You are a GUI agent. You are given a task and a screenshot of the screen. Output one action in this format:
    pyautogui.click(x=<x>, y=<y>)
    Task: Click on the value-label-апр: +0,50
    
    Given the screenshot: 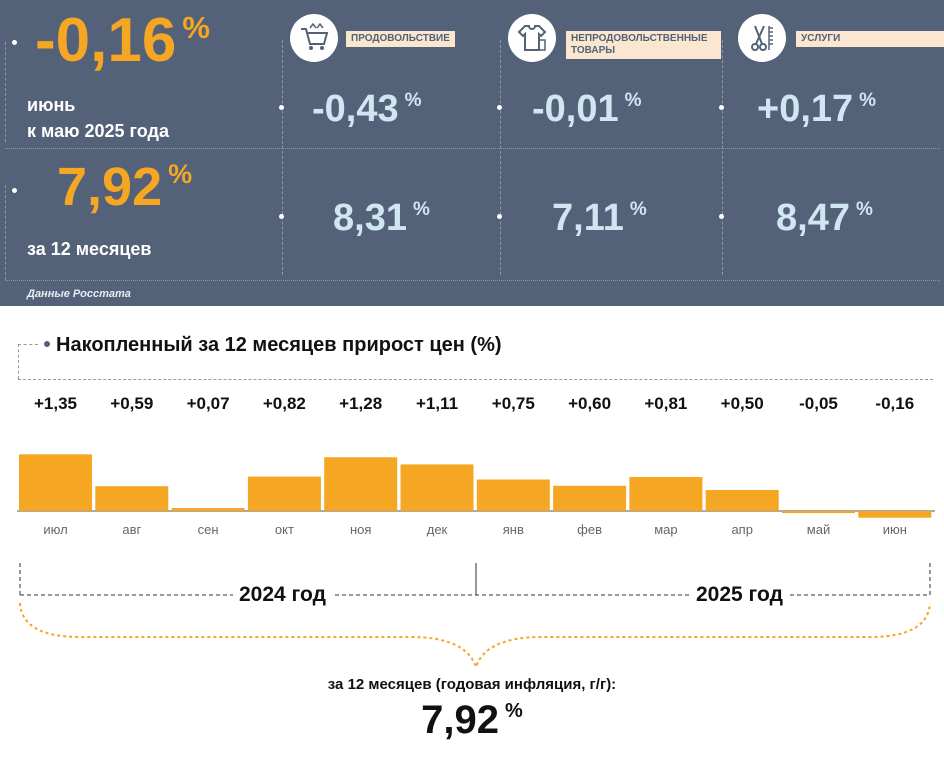 What is the action you would take?
    pyautogui.click(x=742, y=403)
    